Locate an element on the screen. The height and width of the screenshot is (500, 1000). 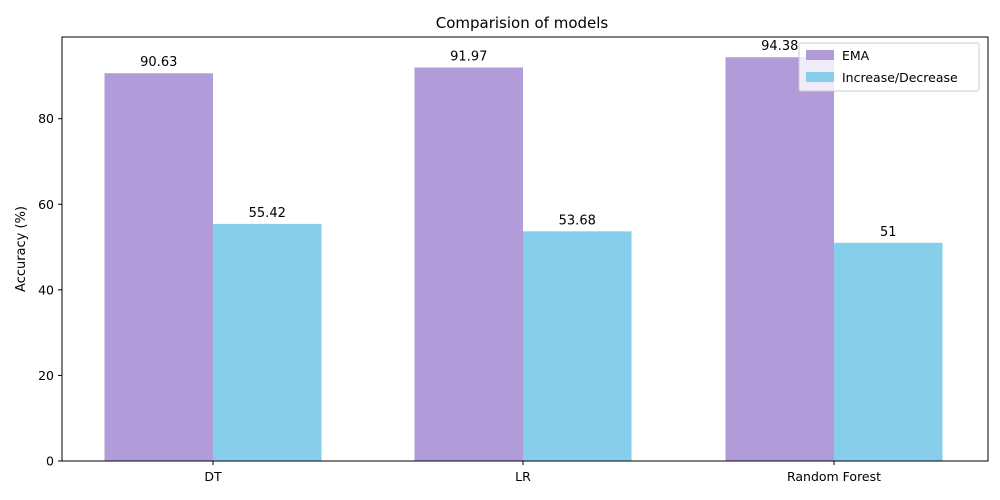
x-tick-label-dt: DT is located at coordinates (213, 476).